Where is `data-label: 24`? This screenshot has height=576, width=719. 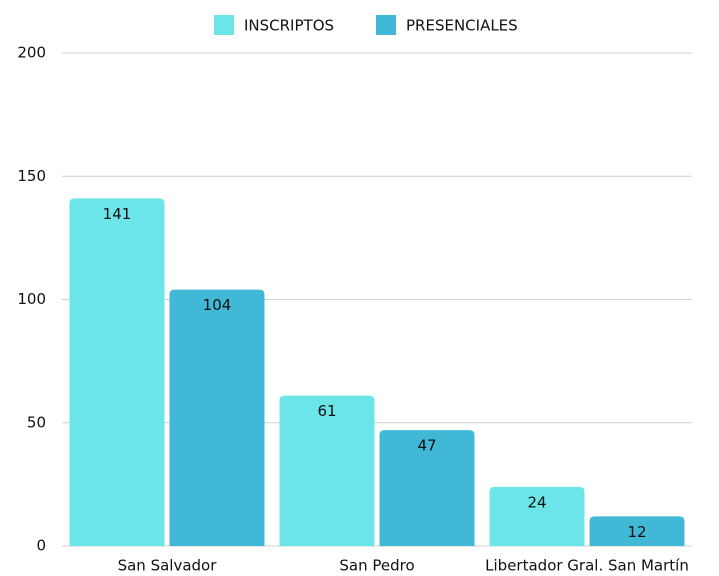 data-label: 24 is located at coordinates (536, 502).